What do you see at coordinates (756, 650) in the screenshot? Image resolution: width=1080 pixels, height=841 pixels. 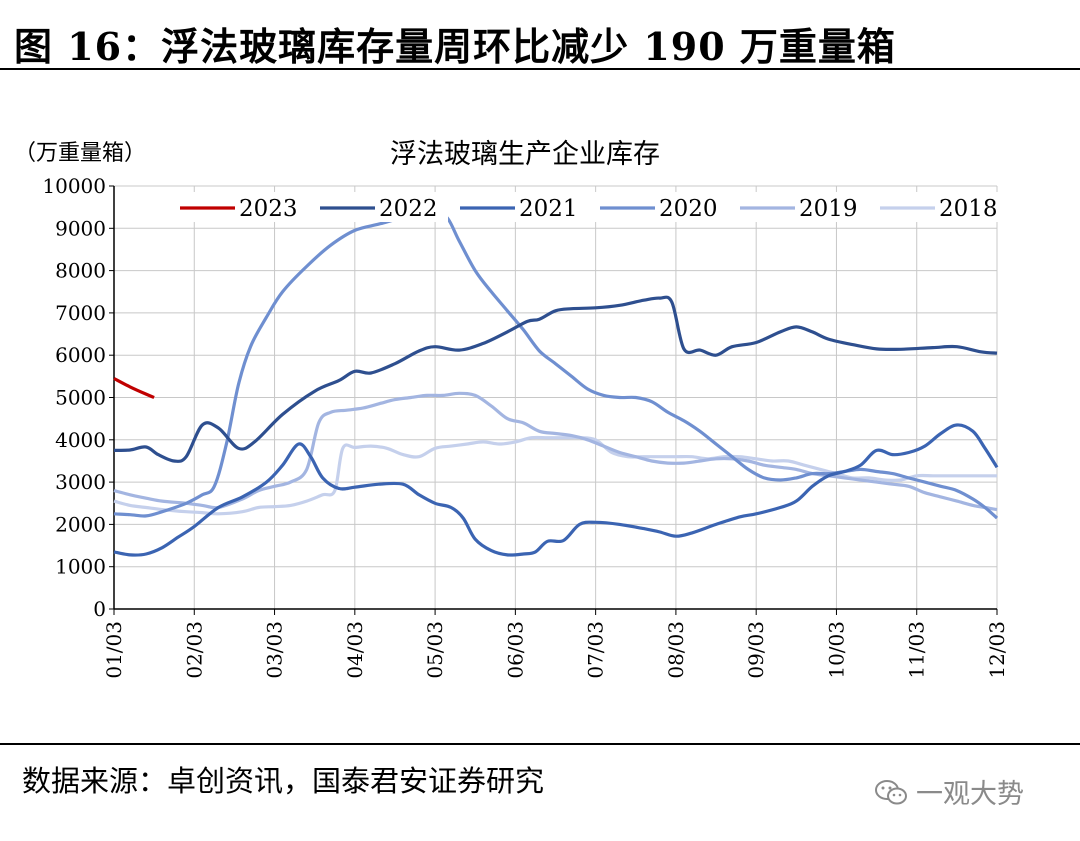 I see `x-tick-label: 09/03` at bounding box center [756, 650].